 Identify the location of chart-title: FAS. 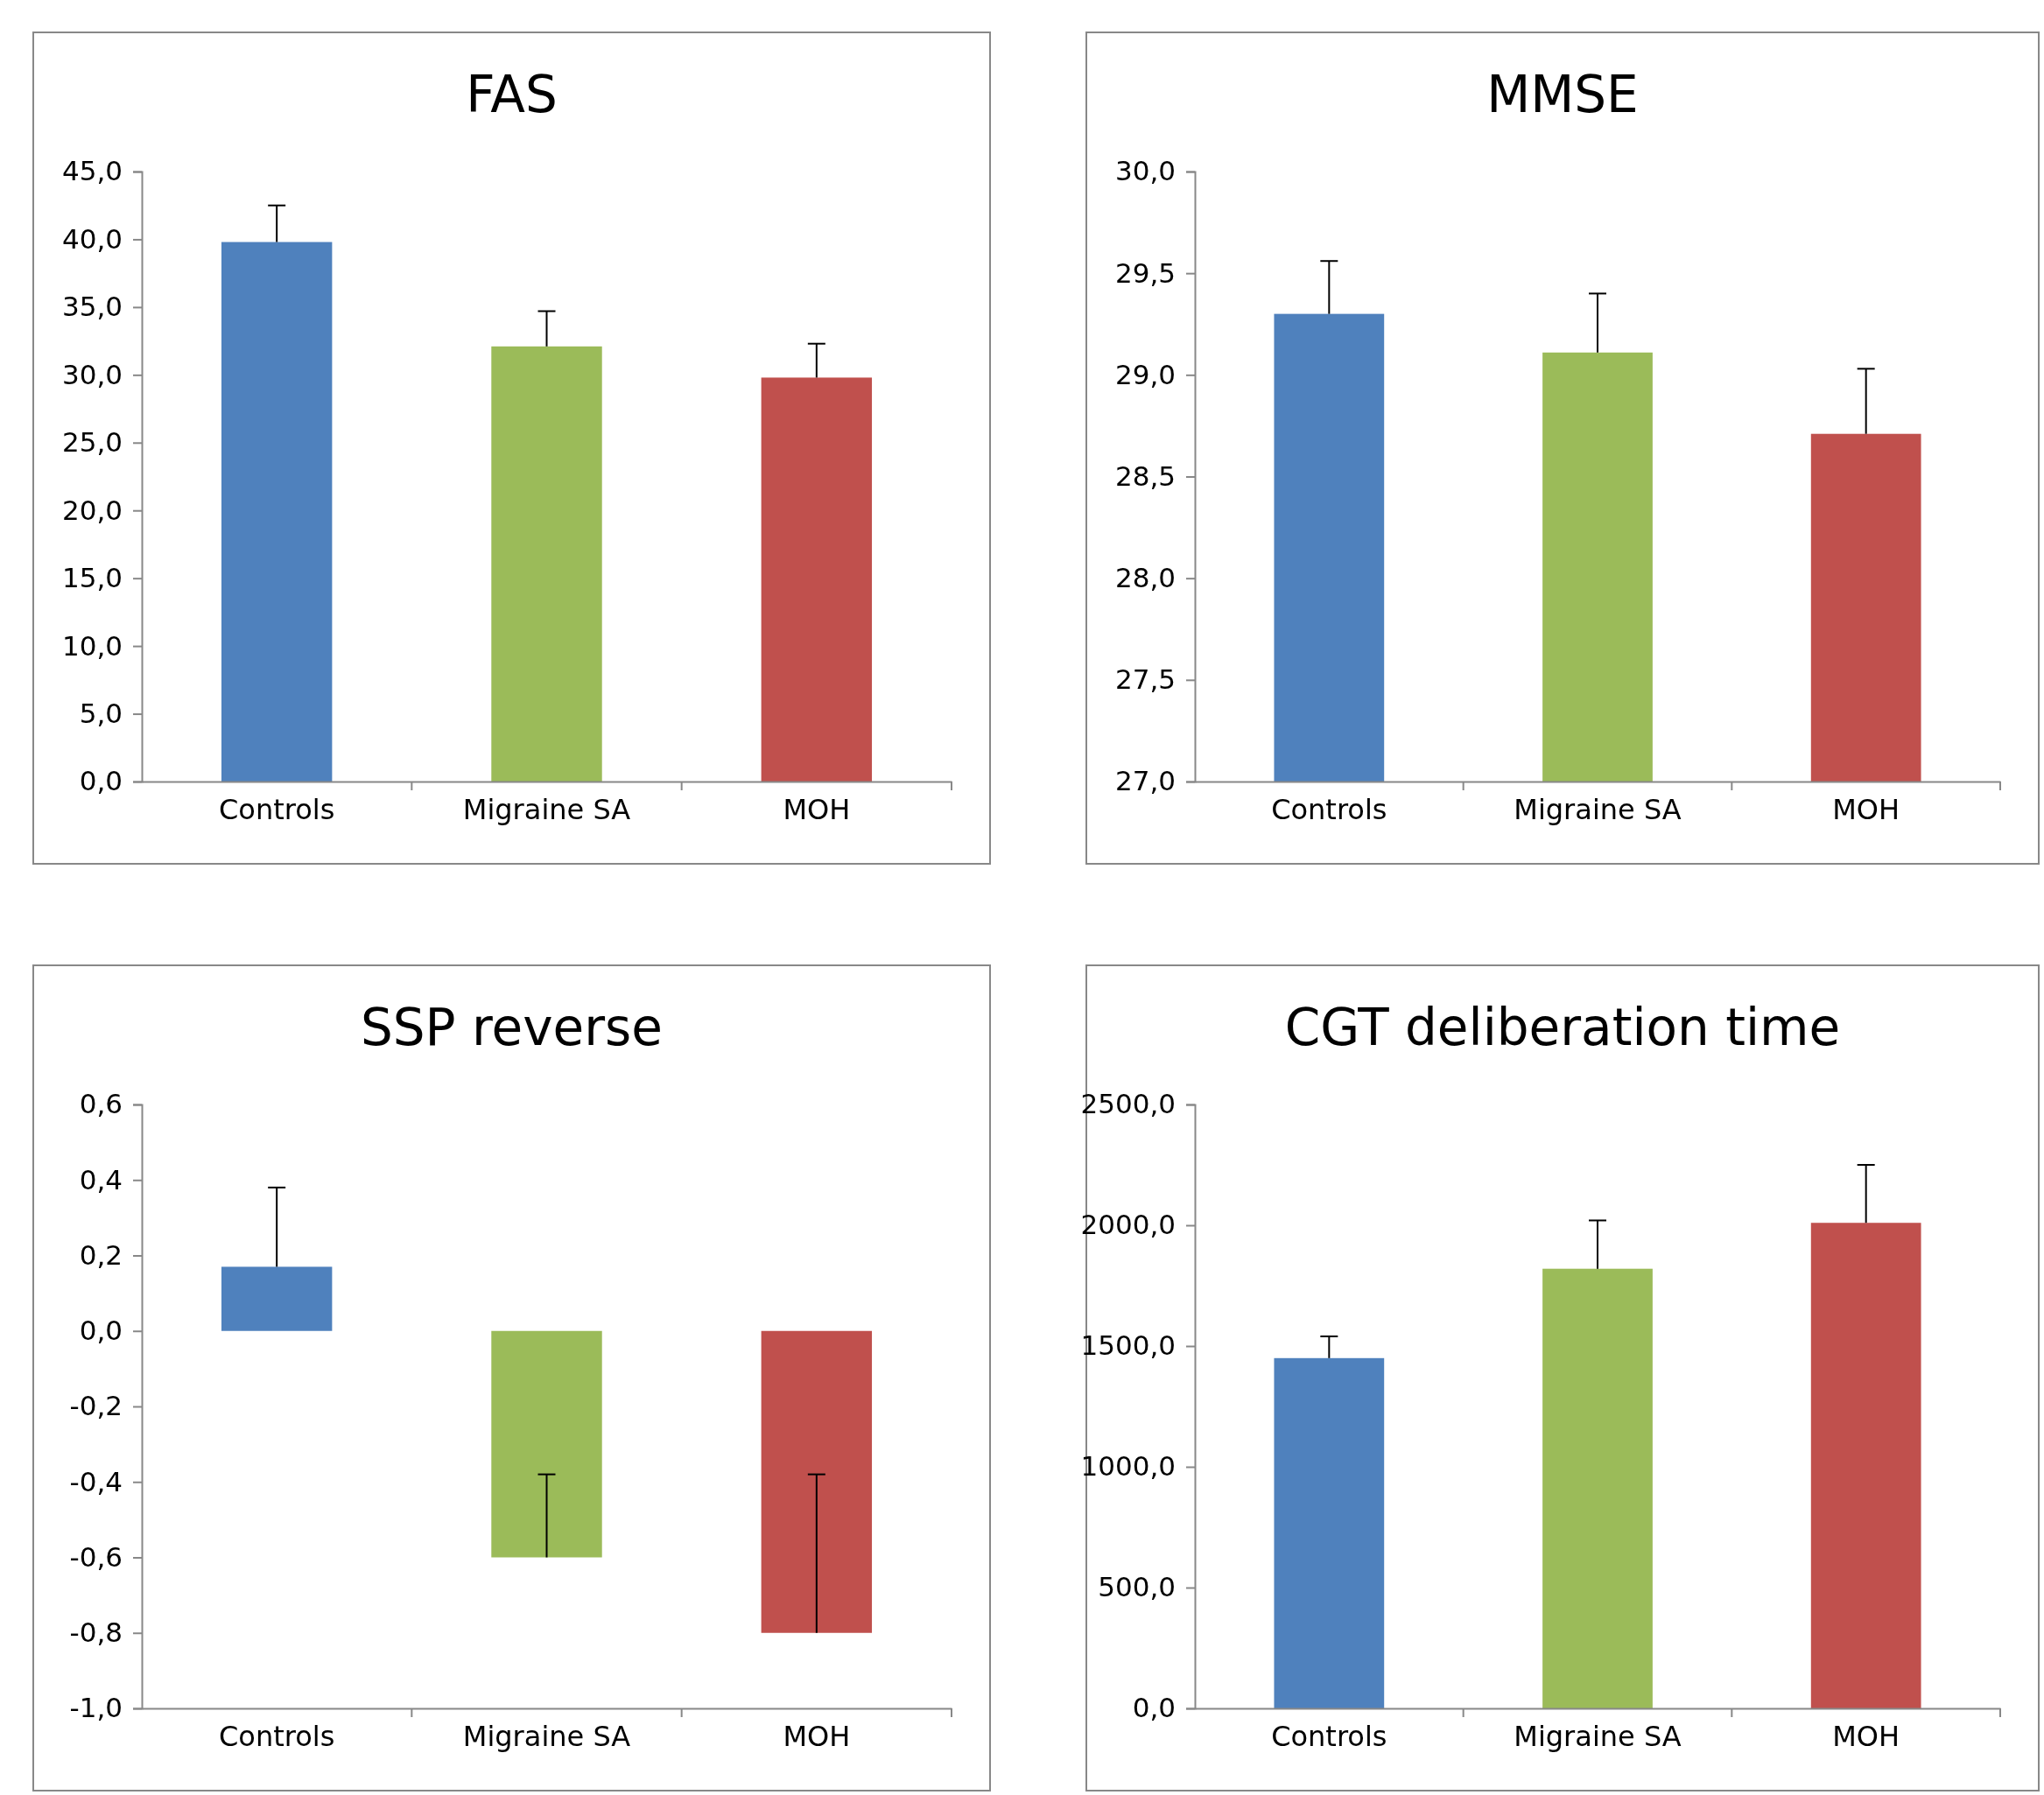
(512, 94).